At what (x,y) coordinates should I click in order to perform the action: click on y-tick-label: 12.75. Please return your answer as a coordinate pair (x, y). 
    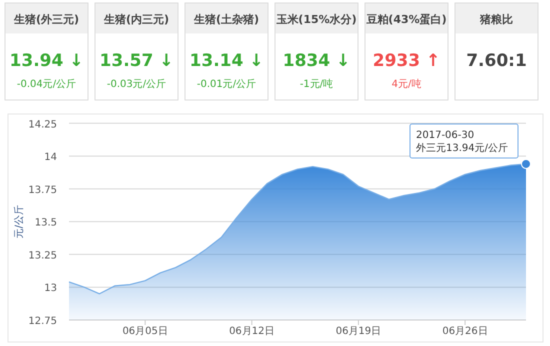
    Looking at the image, I should click on (42, 321).